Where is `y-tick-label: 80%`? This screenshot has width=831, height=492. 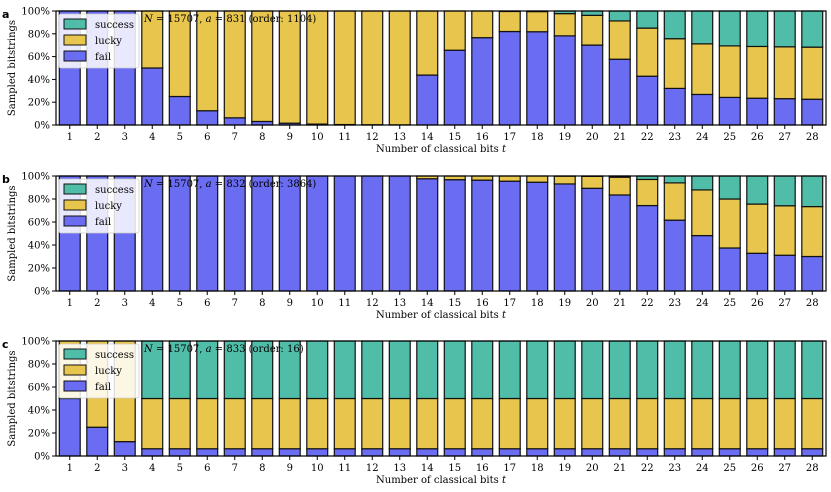
y-tick-label: 80% is located at coordinates (39, 200).